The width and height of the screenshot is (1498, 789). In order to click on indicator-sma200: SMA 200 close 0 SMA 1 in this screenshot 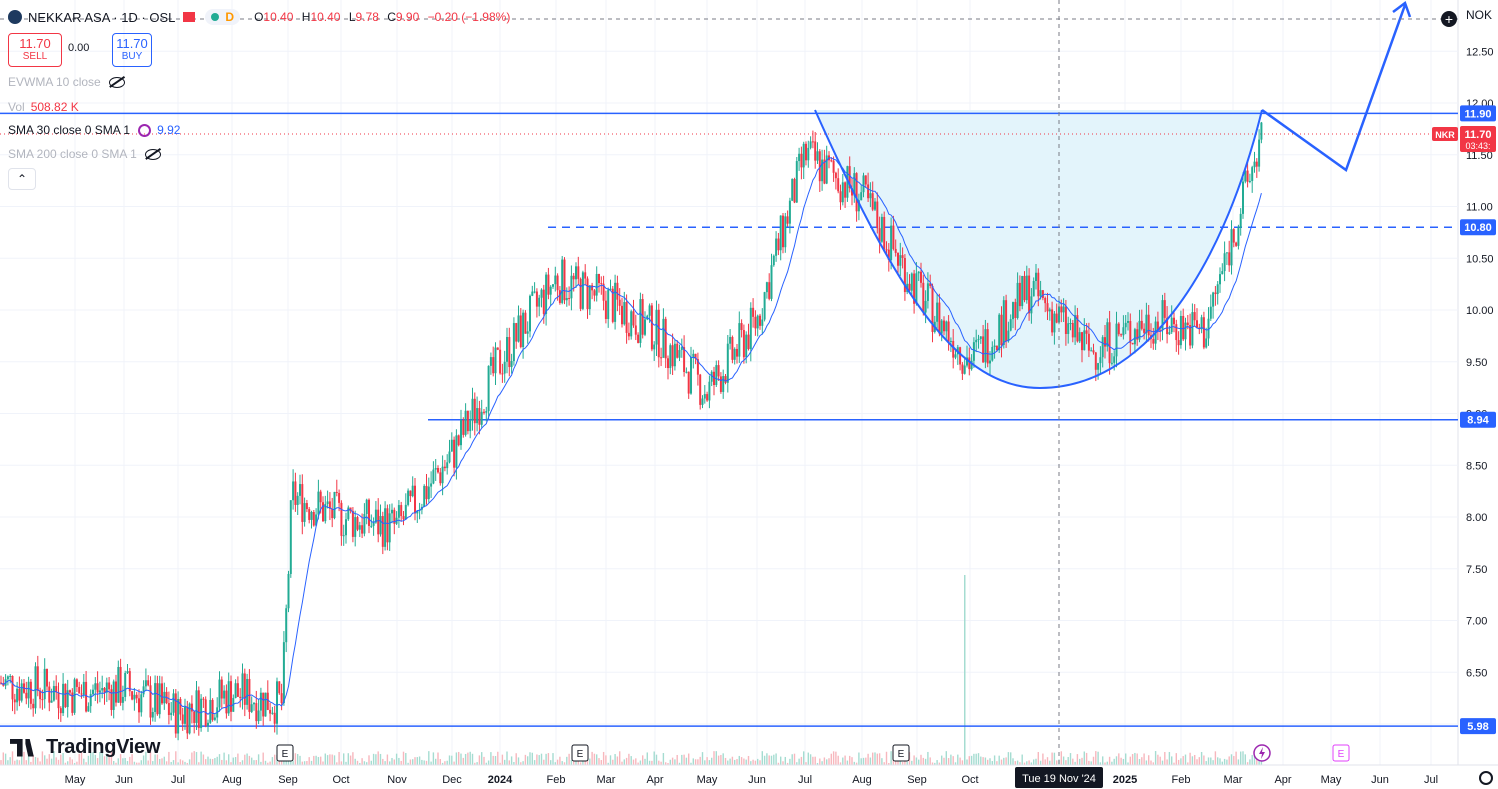, I will do `click(84, 154)`.